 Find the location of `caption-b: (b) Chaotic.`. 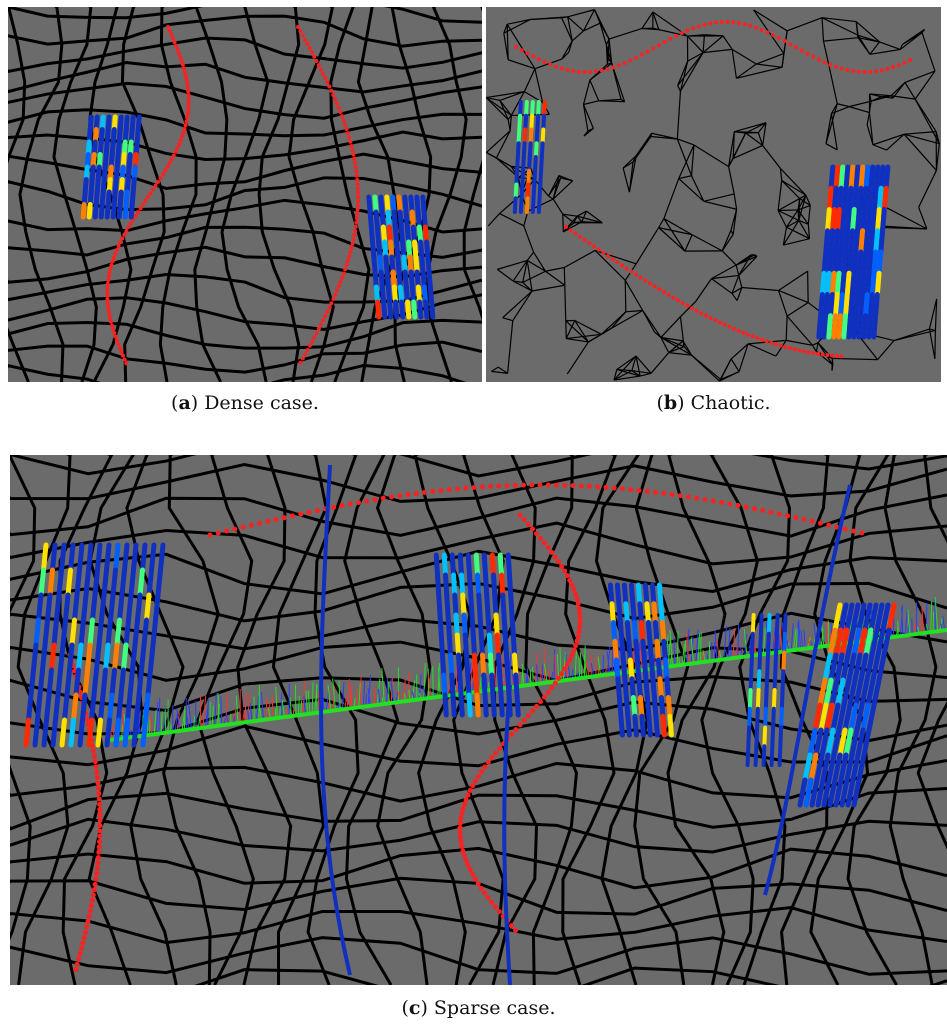

caption-b: (b) Chaotic. is located at coordinates (713, 403).